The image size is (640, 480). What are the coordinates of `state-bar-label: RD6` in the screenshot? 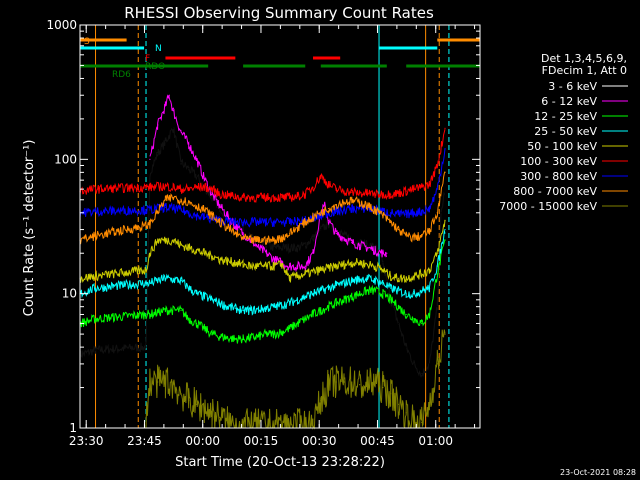 It's located at (121, 75).